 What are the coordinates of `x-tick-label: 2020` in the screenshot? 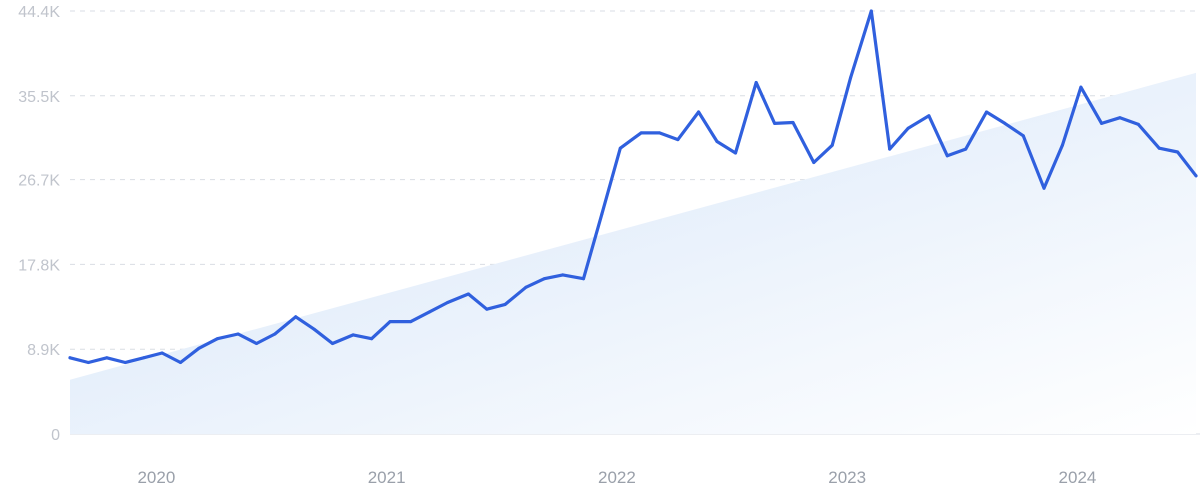 It's located at (156, 477).